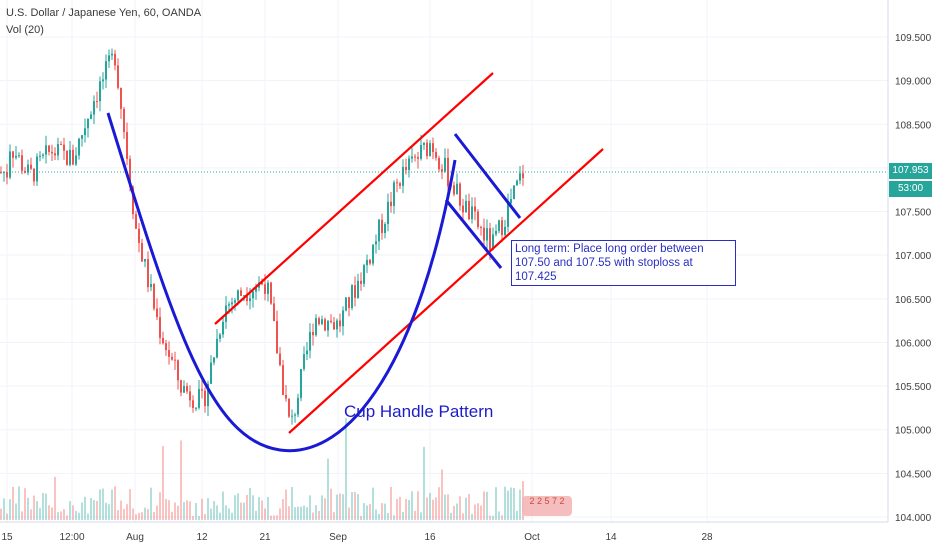  What do you see at coordinates (25, 30) in the screenshot?
I see `volume-legend: Vol (20)` at bounding box center [25, 30].